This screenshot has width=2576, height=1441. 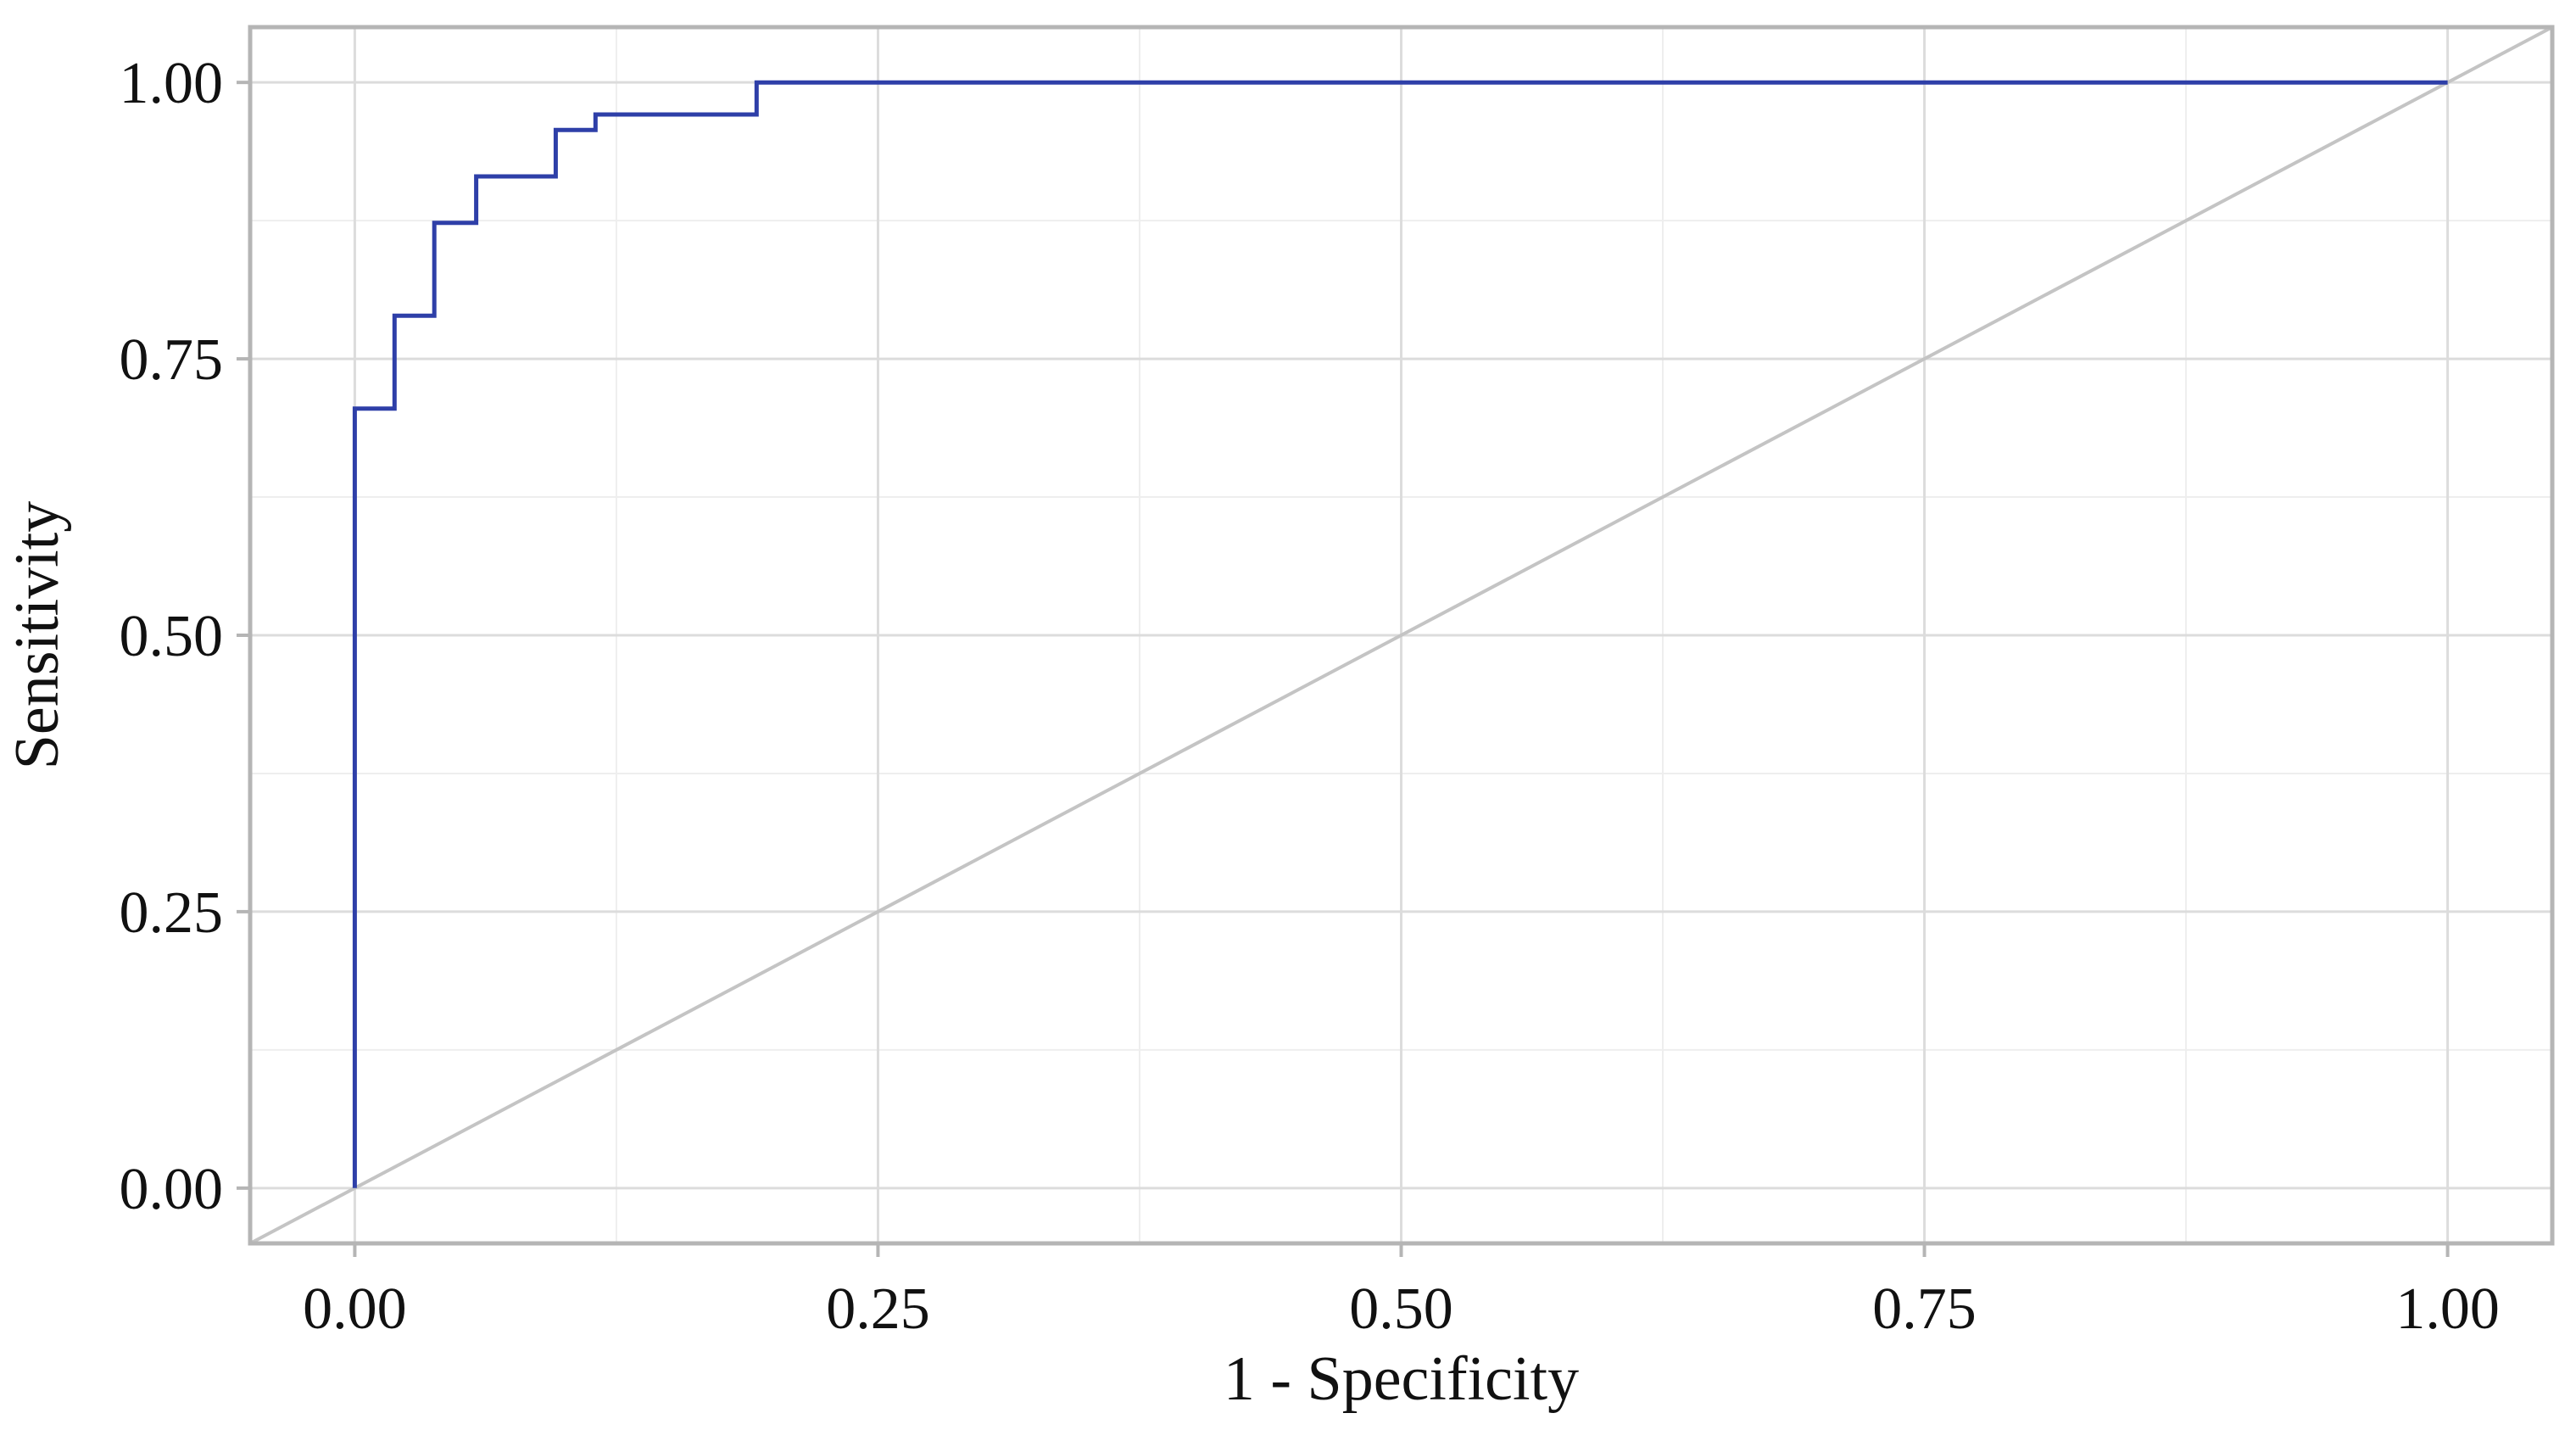 I want to click on y-tick-label: 0.50, so click(x=172, y=637).